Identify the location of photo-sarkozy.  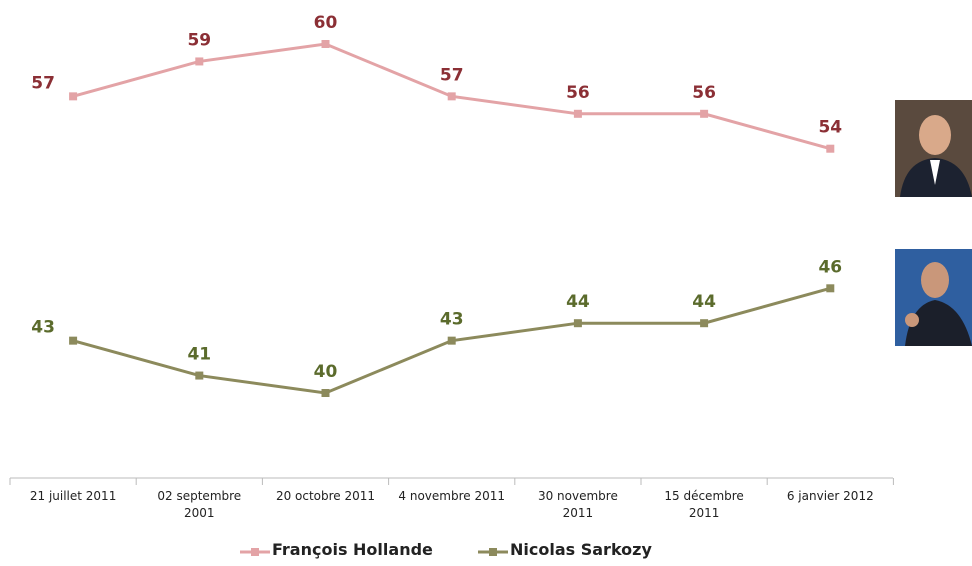
(933, 297).